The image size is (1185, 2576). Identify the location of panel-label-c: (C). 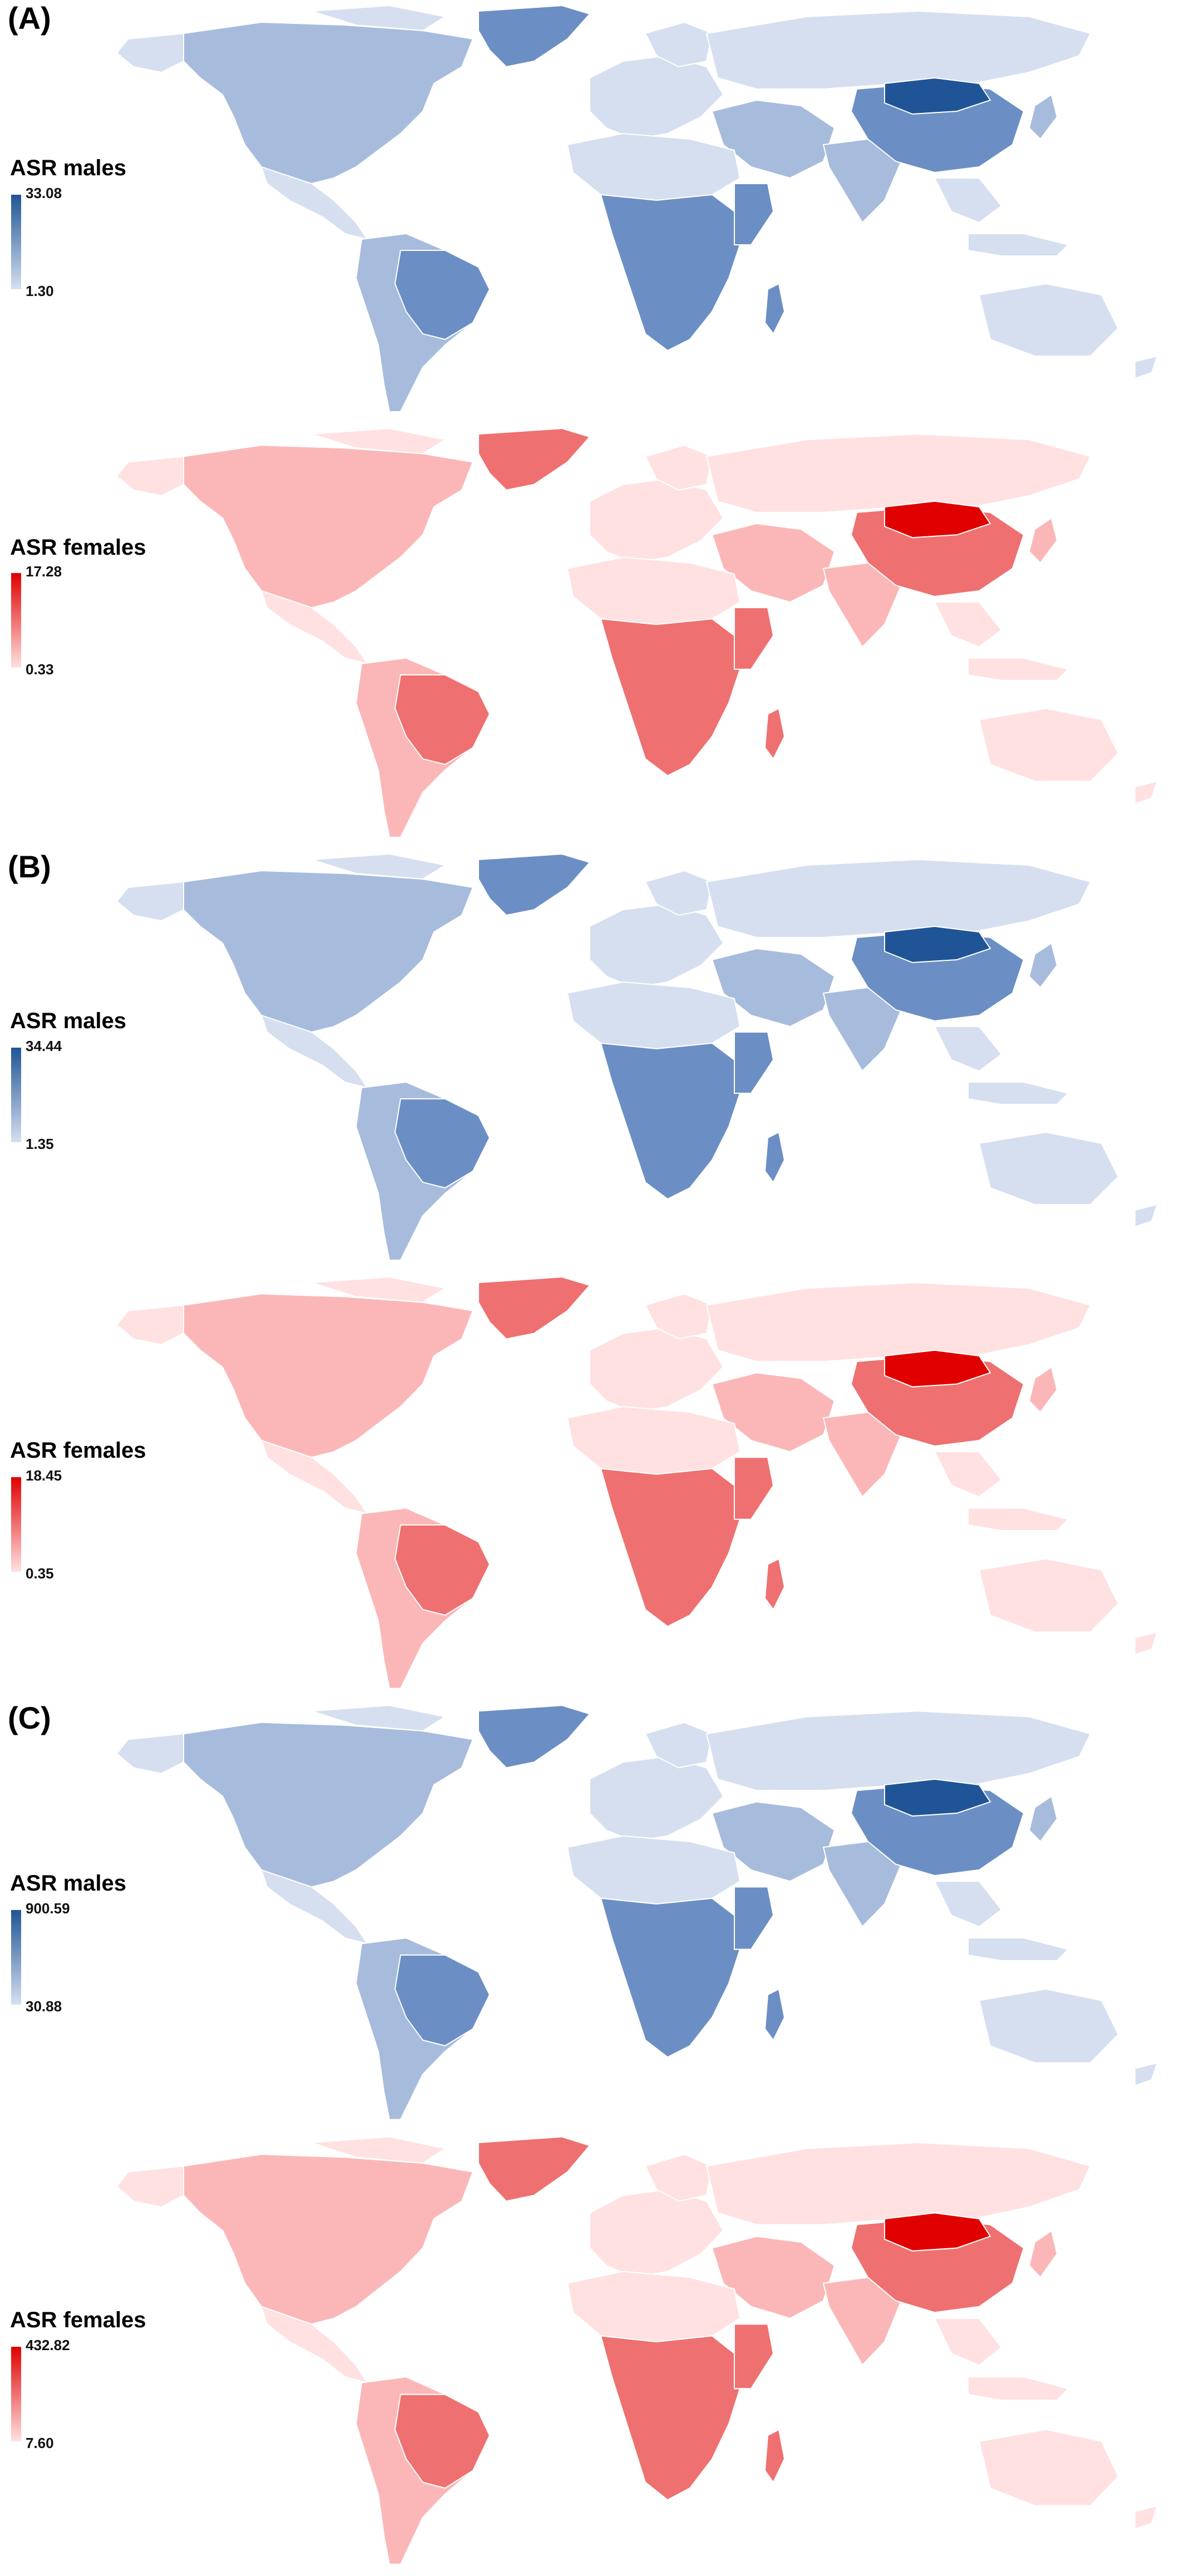
(30, 1717).